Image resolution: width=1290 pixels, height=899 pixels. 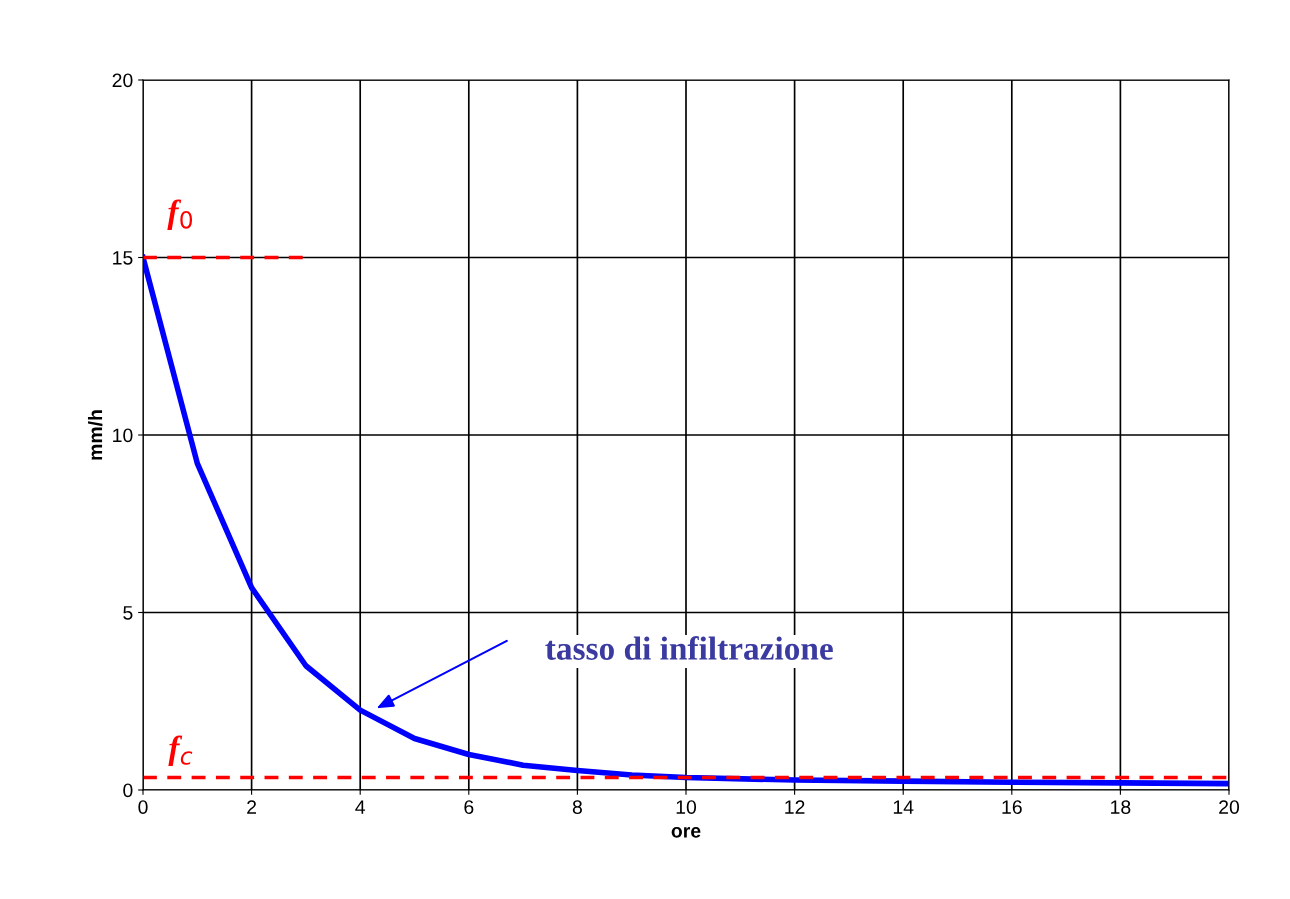 I want to click on x-tick-label: 2, so click(x=252, y=807).